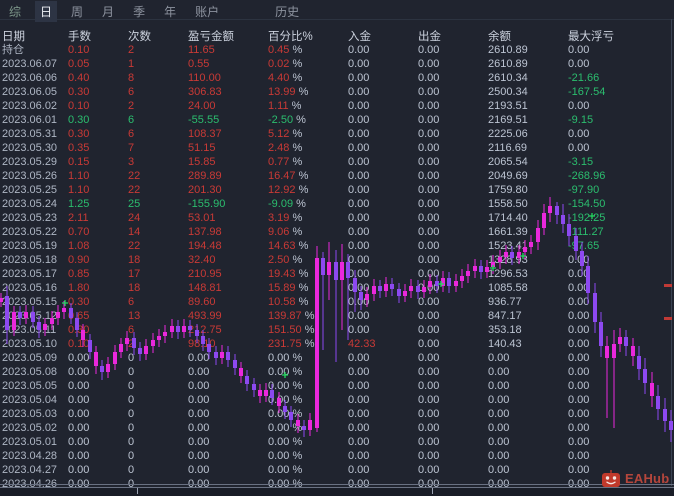 This screenshot has width=674, height=496. Describe the element at coordinates (134, 204) in the screenshot. I see `cell: 25` at that location.